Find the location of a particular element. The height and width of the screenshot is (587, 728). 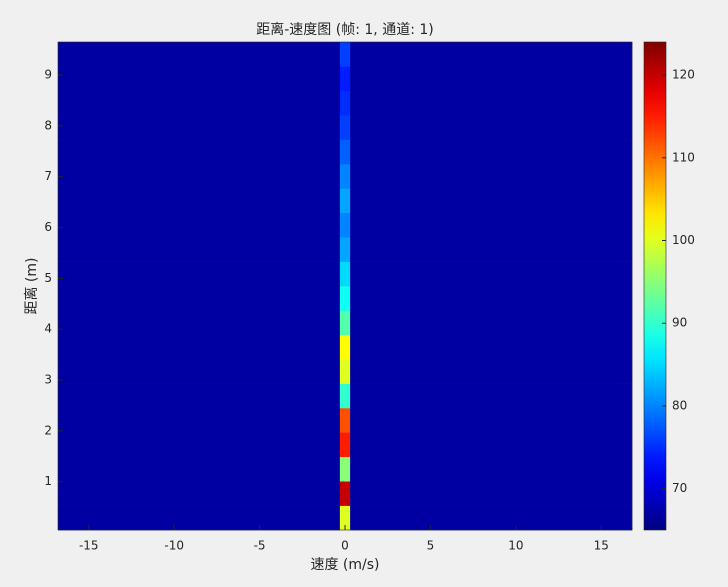

y-tick-label: 3 is located at coordinates (48, 380).